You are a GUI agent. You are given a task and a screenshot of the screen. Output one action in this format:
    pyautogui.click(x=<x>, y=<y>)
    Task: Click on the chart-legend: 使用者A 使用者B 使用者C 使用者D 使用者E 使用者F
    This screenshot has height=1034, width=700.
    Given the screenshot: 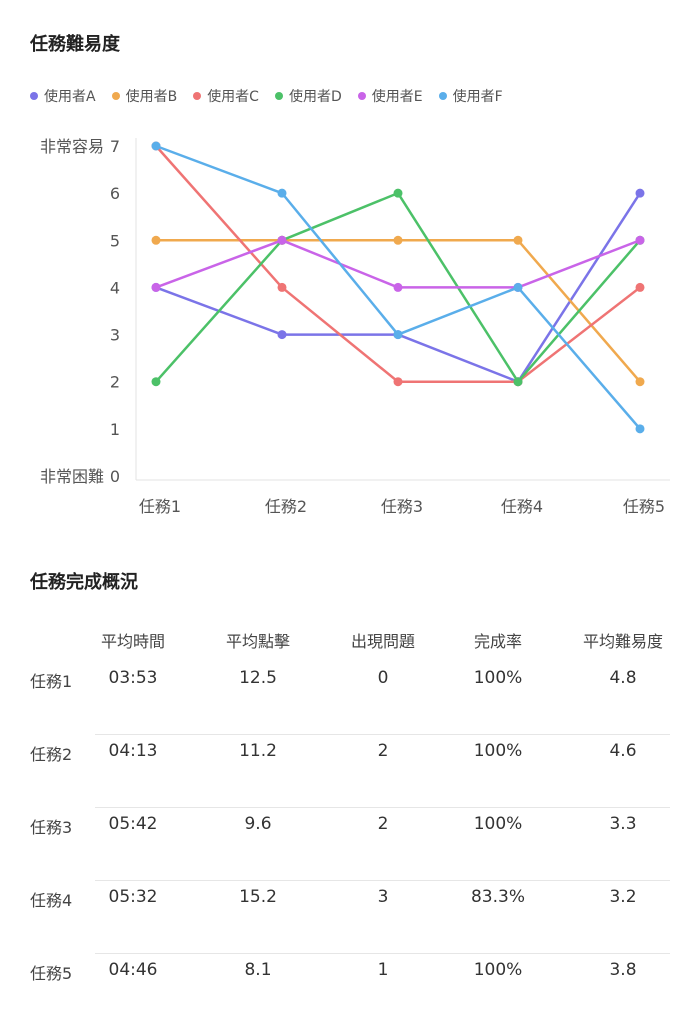 What is the action you would take?
    pyautogui.click(x=274, y=96)
    